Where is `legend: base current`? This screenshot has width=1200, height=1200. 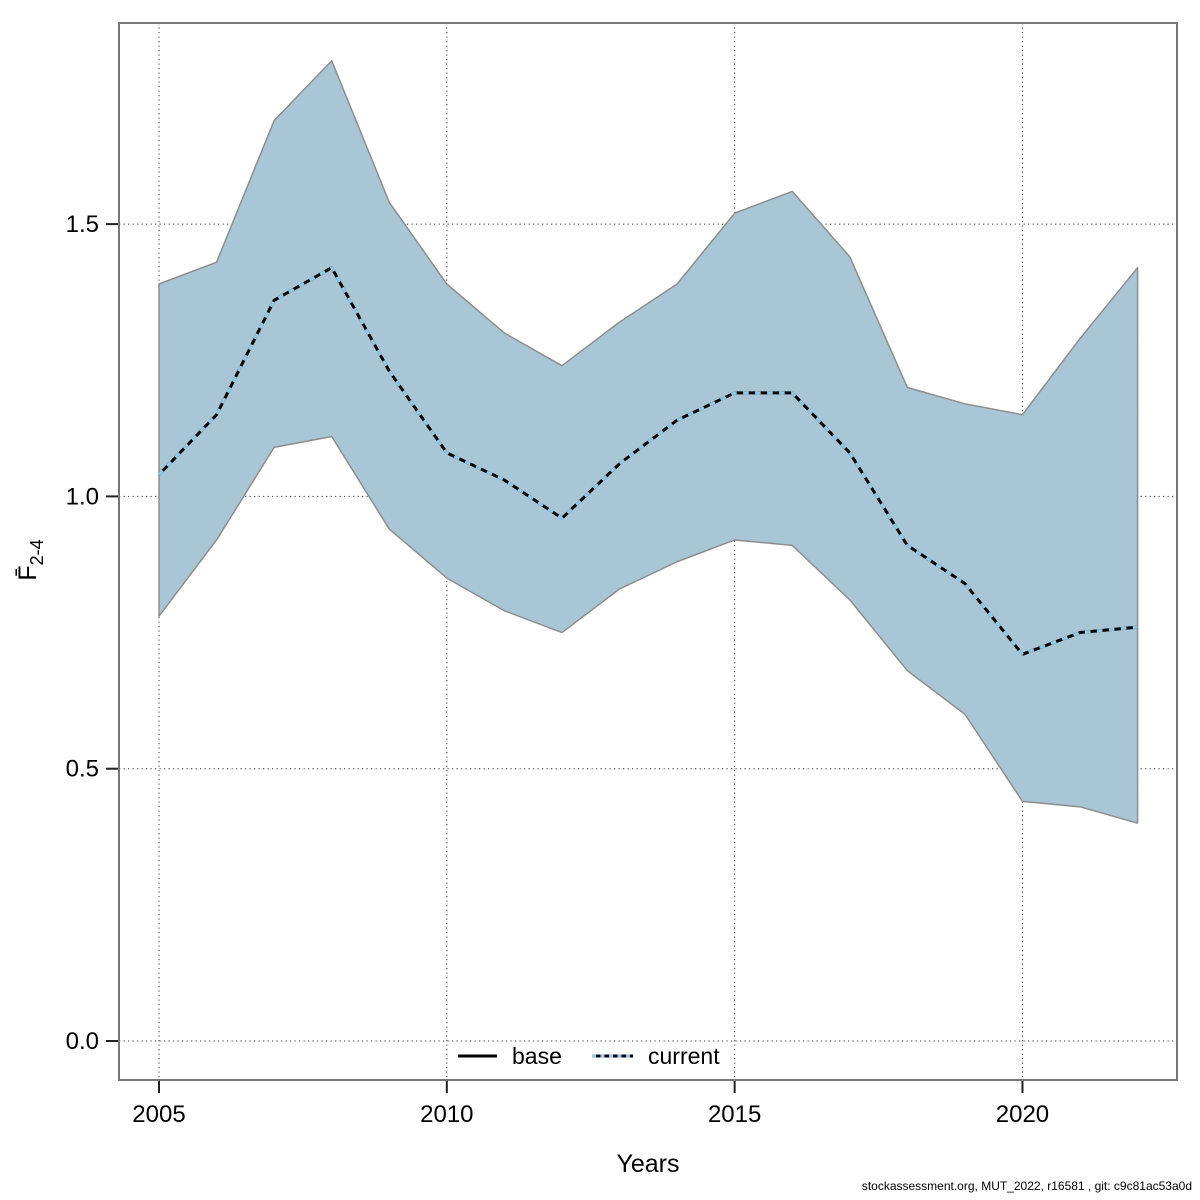 legend: base current is located at coordinates (589, 1056).